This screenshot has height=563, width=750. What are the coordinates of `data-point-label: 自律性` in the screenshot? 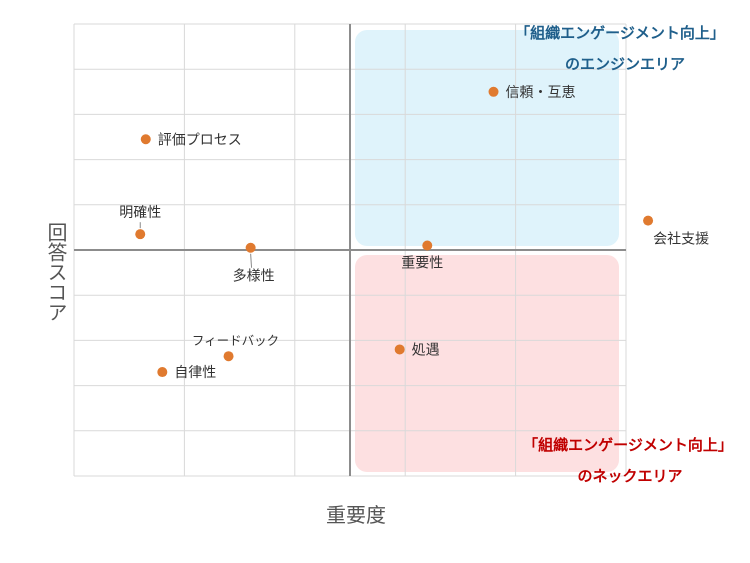 It's located at (195, 373).